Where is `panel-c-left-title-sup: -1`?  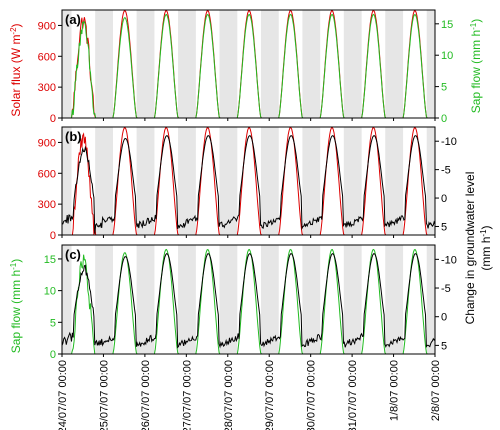 panel-c-left-title-sup: -1 is located at coordinates (13, 266).